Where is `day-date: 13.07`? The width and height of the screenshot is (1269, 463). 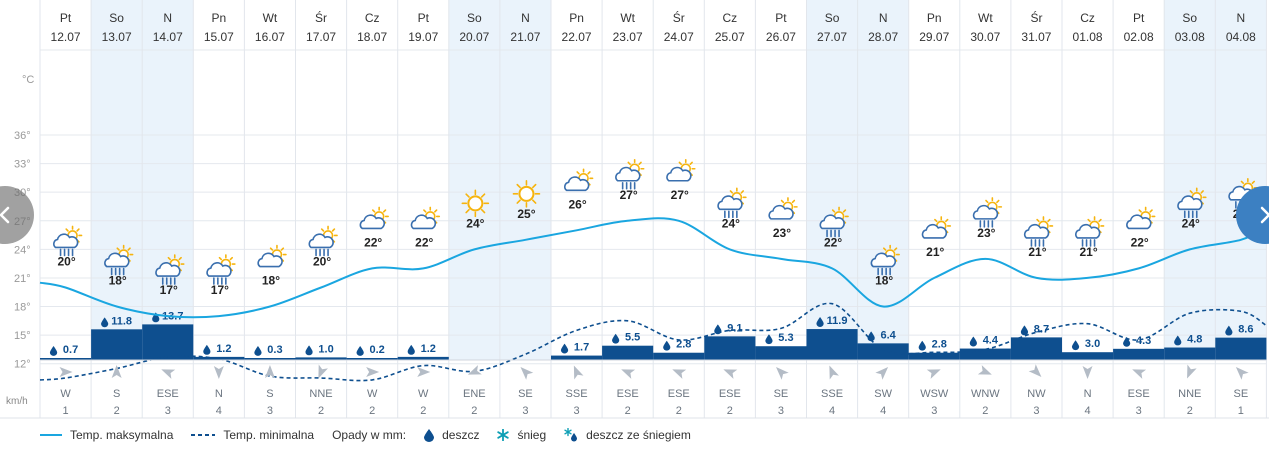 day-date: 13.07 is located at coordinates (117, 37).